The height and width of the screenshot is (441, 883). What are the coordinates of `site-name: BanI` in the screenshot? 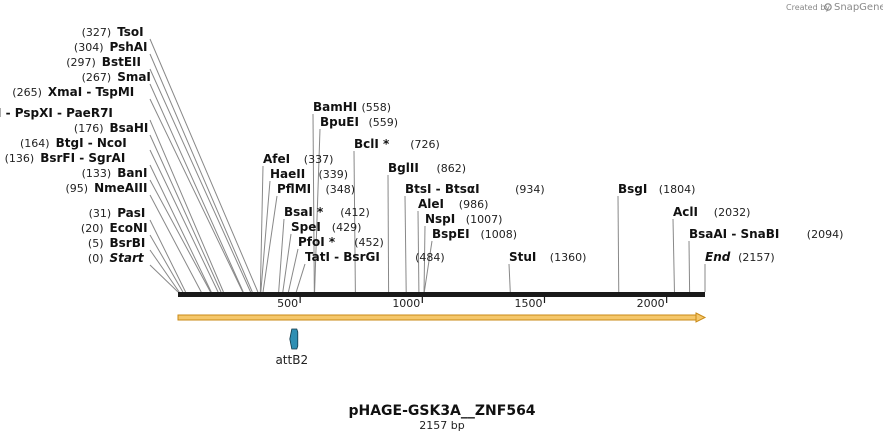 It's located at (132, 173).